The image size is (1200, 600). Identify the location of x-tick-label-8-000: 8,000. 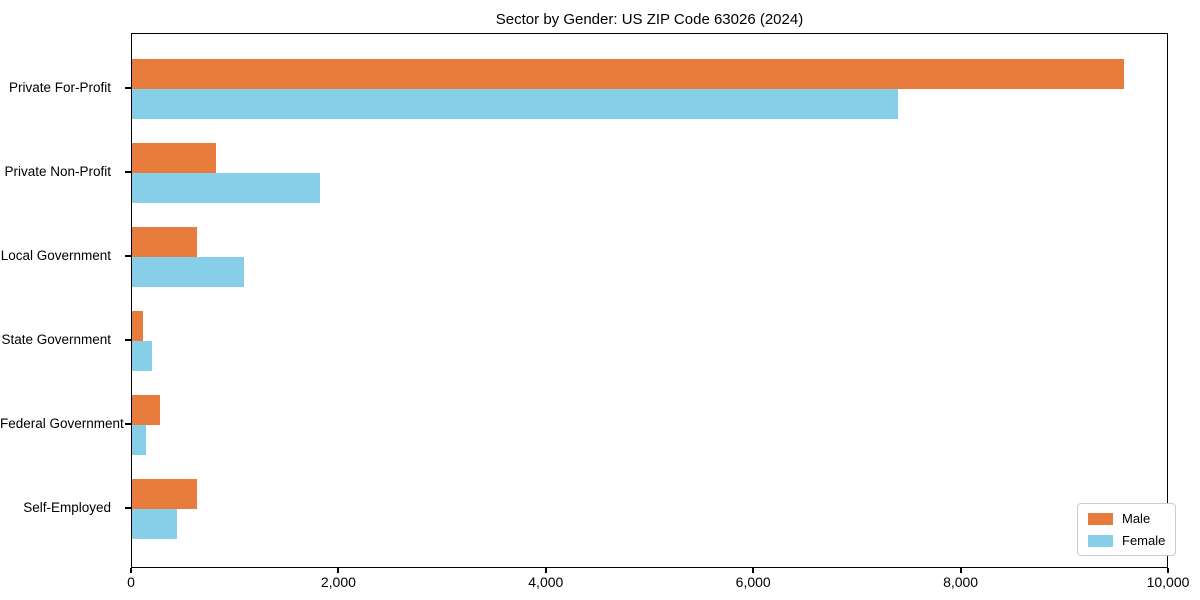
(961, 582).